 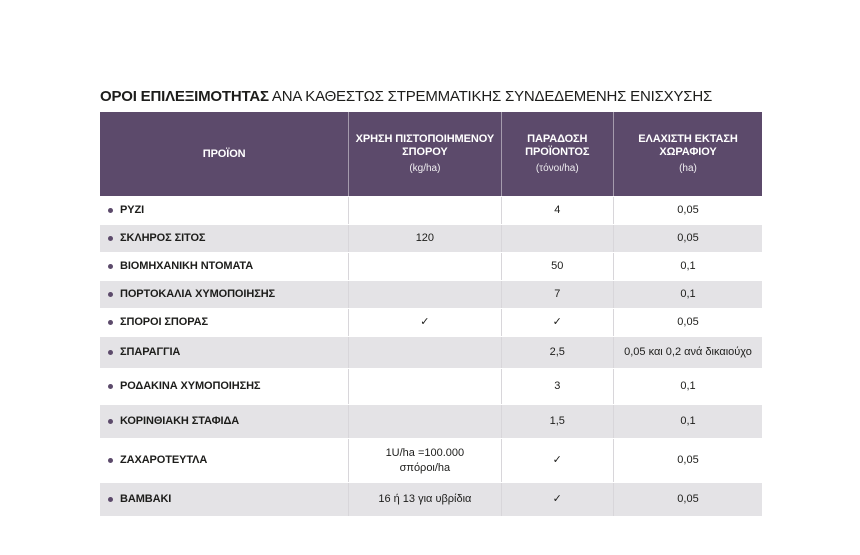 What do you see at coordinates (557, 421) in the screenshot?
I see `cell-delivery: 1,5` at bounding box center [557, 421].